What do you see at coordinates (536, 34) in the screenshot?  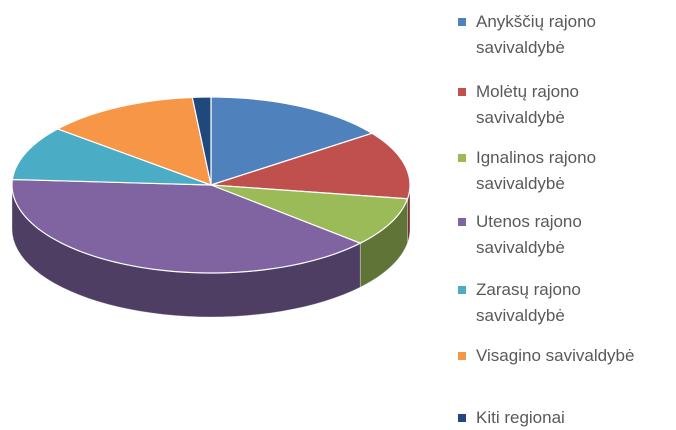 I see `legend-label: Anykščių rajono savivaldybė` at bounding box center [536, 34].